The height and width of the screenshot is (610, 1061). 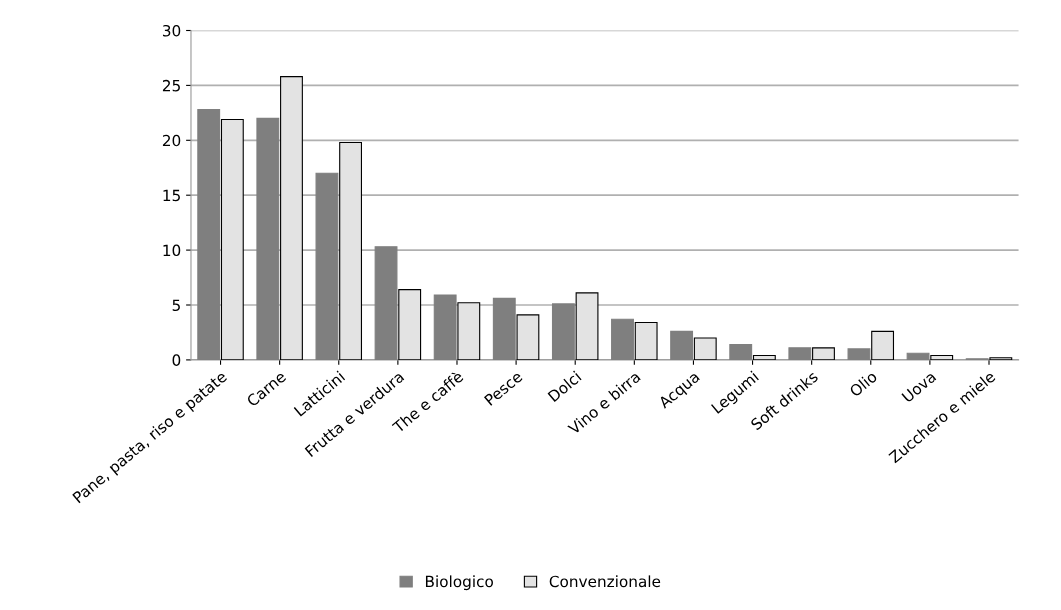 What do you see at coordinates (605, 581) in the screenshot?
I see `legend-label: Convenzionale` at bounding box center [605, 581].